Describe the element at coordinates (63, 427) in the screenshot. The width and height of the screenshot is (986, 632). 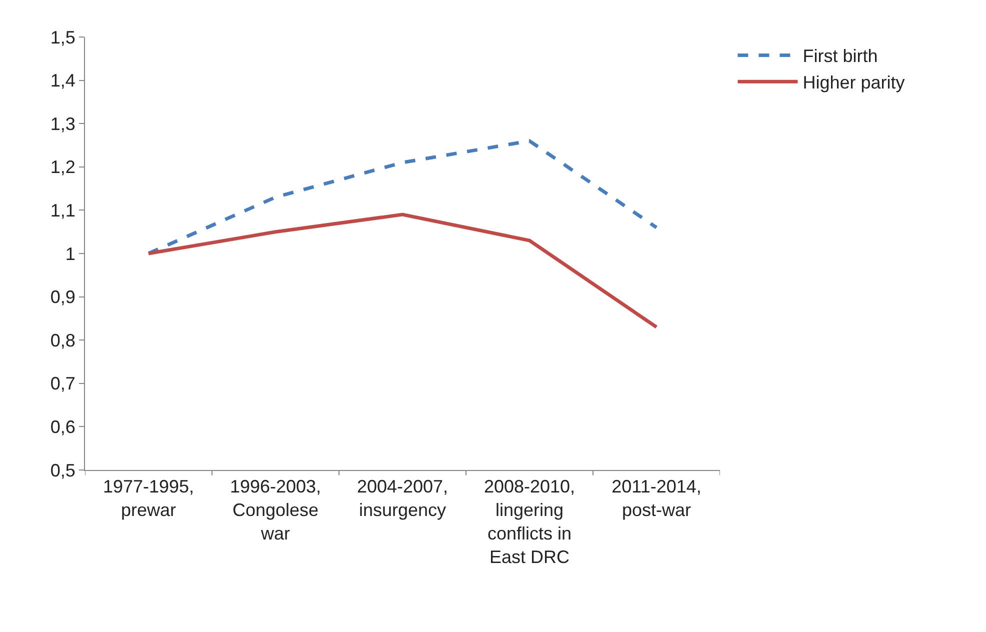
I see `y-tick-label: 0,6` at that location.